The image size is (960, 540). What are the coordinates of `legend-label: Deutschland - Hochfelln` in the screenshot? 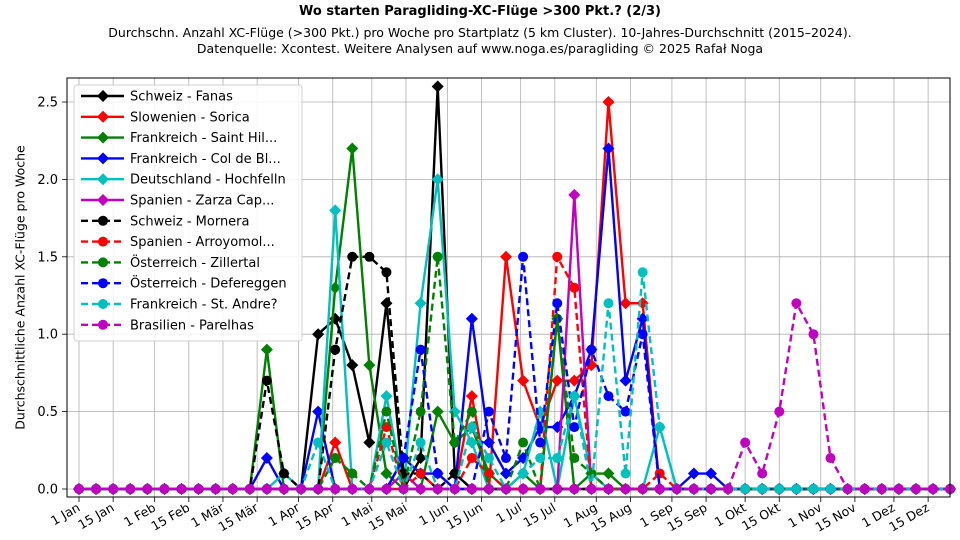 It's located at (208, 180).